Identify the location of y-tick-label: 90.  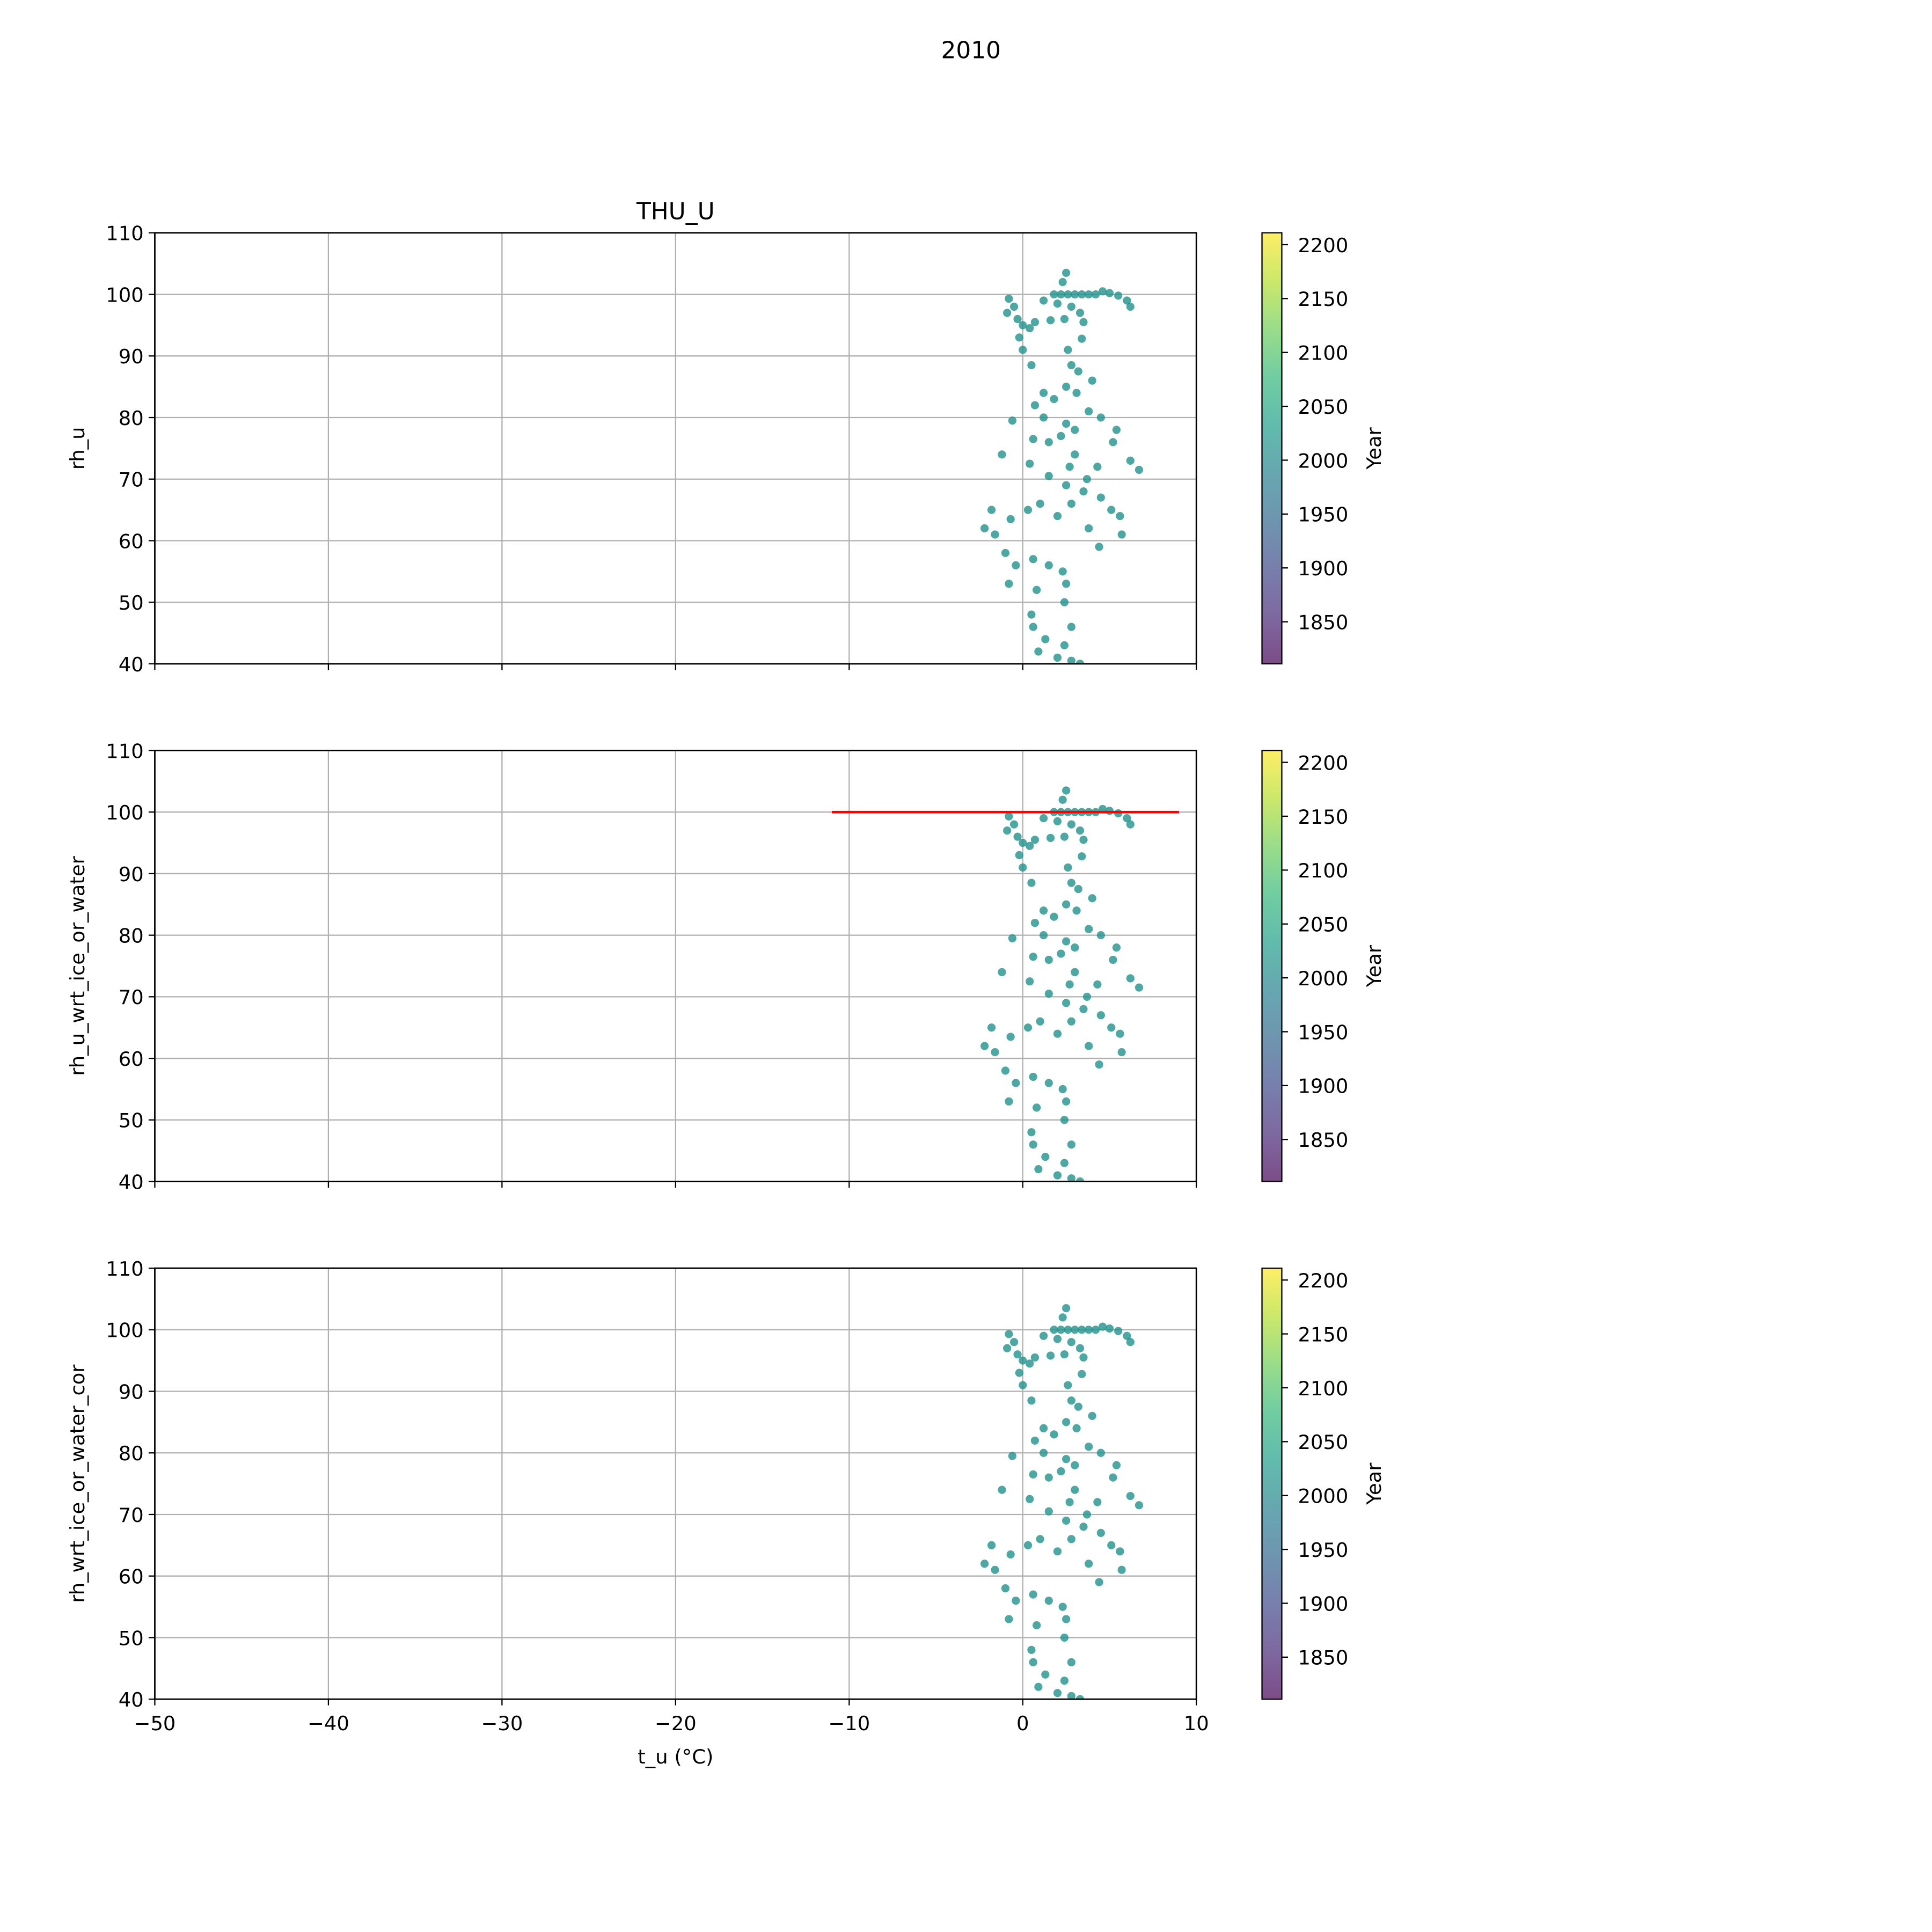
(131, 874).